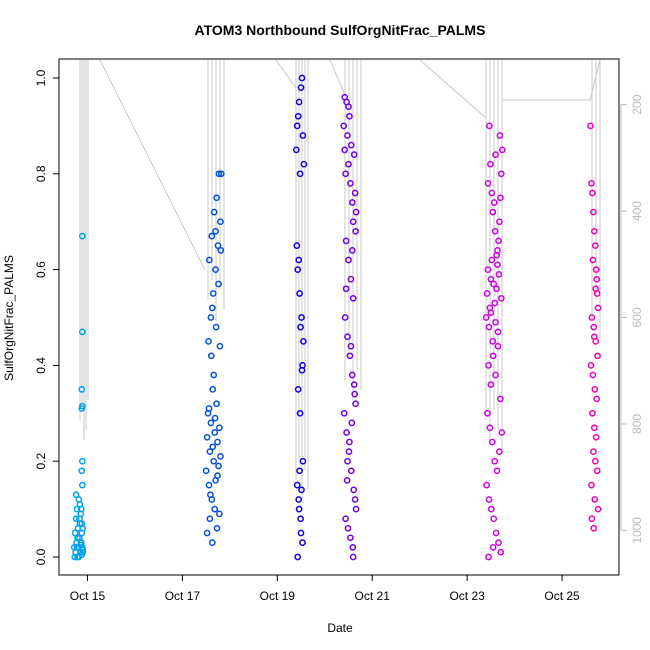 The width and height of the screenshot is (650, 650). Describe the element at coordinates (278, 596) in the screenshot. I see `x-tick-label: Oct 19` at that location.